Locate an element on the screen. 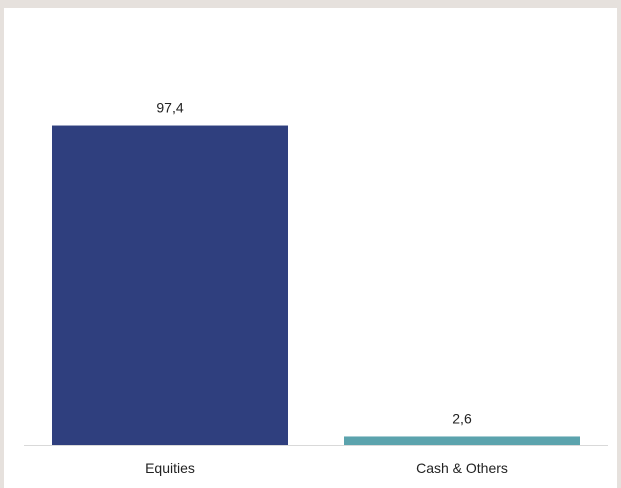 The image size is (621, 488). x-tick-label: Cash & Others is located at coordinates (462, 468).